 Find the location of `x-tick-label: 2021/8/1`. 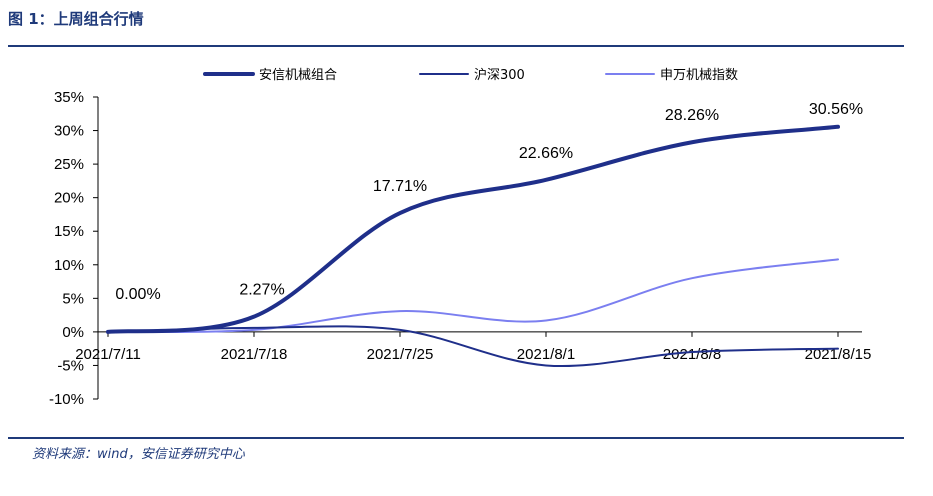

x-tick-label: 2021/8/1 is located at coordinates (546, 354).